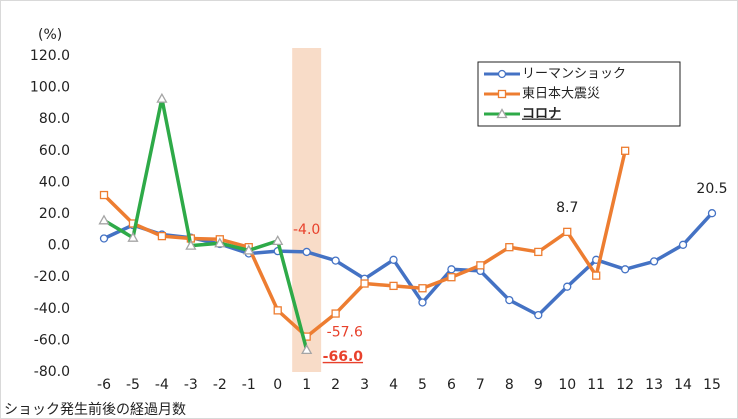 This screenshot has height=419, width=738. I want to click on x-tick-label: -5, so click(133, 385).